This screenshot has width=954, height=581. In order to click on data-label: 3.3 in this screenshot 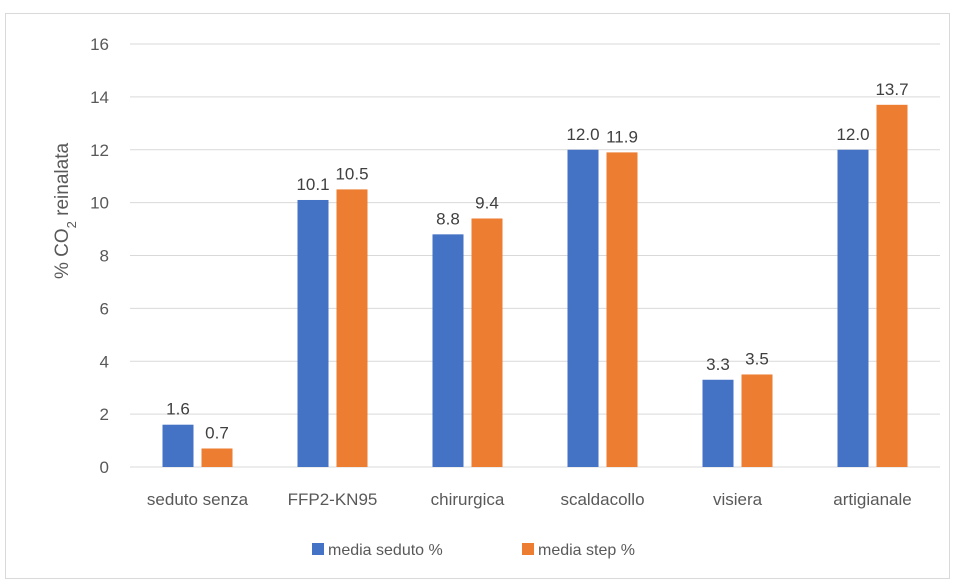, I will do `click(718, 364)`.